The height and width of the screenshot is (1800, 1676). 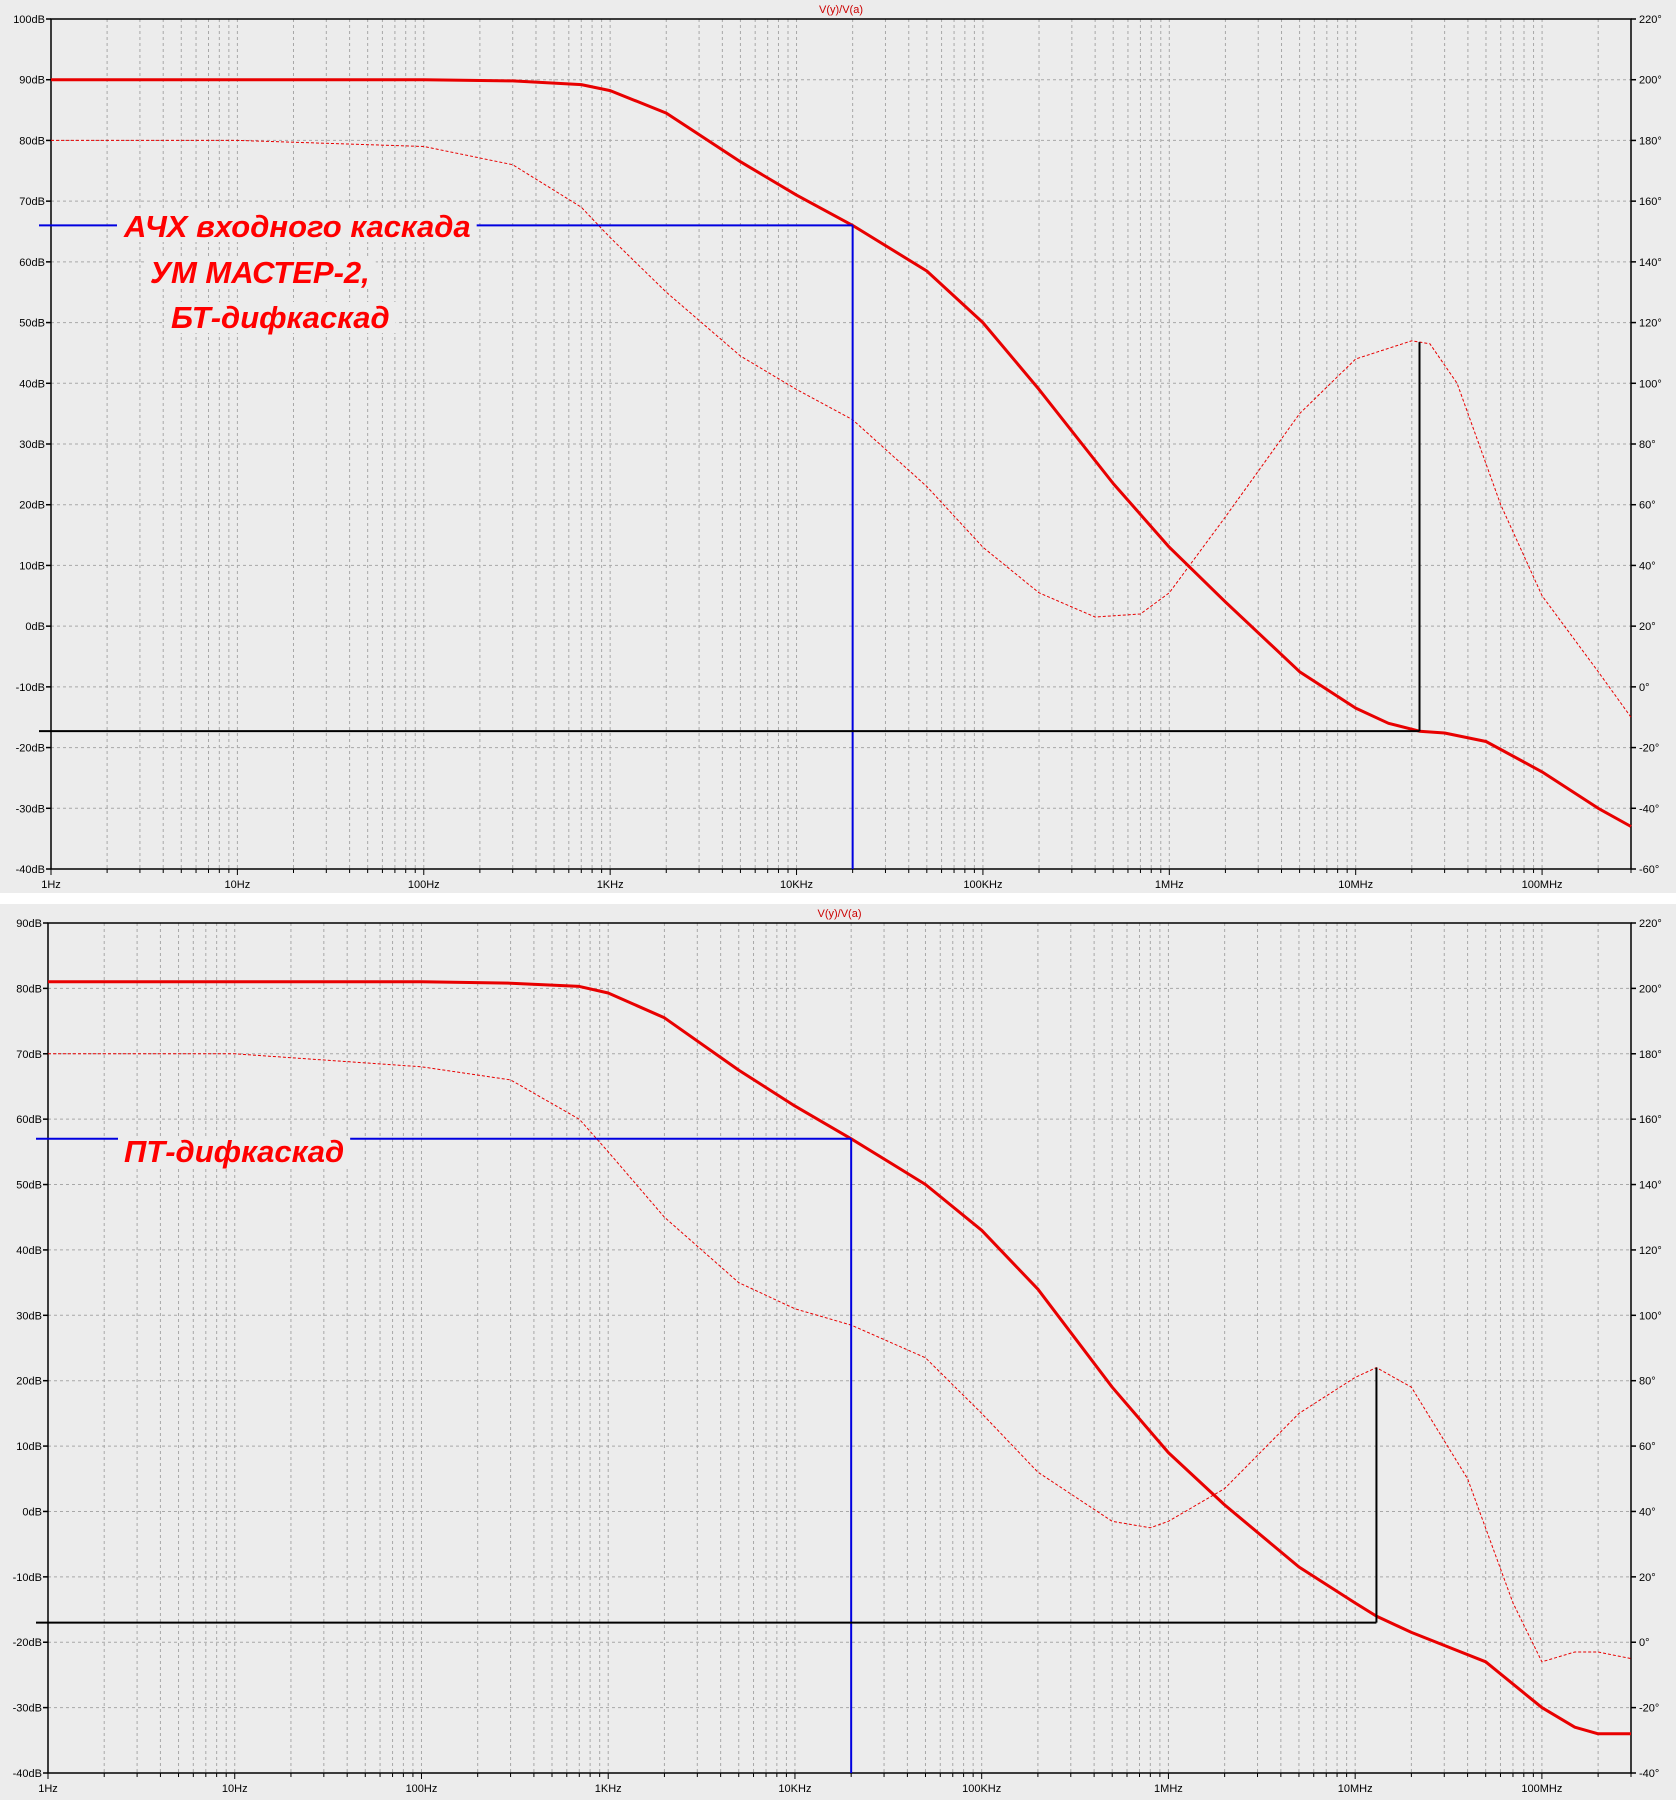 I want to click on annotation-text: ПТ-дифкаскад, so click(x=234, y=1151).